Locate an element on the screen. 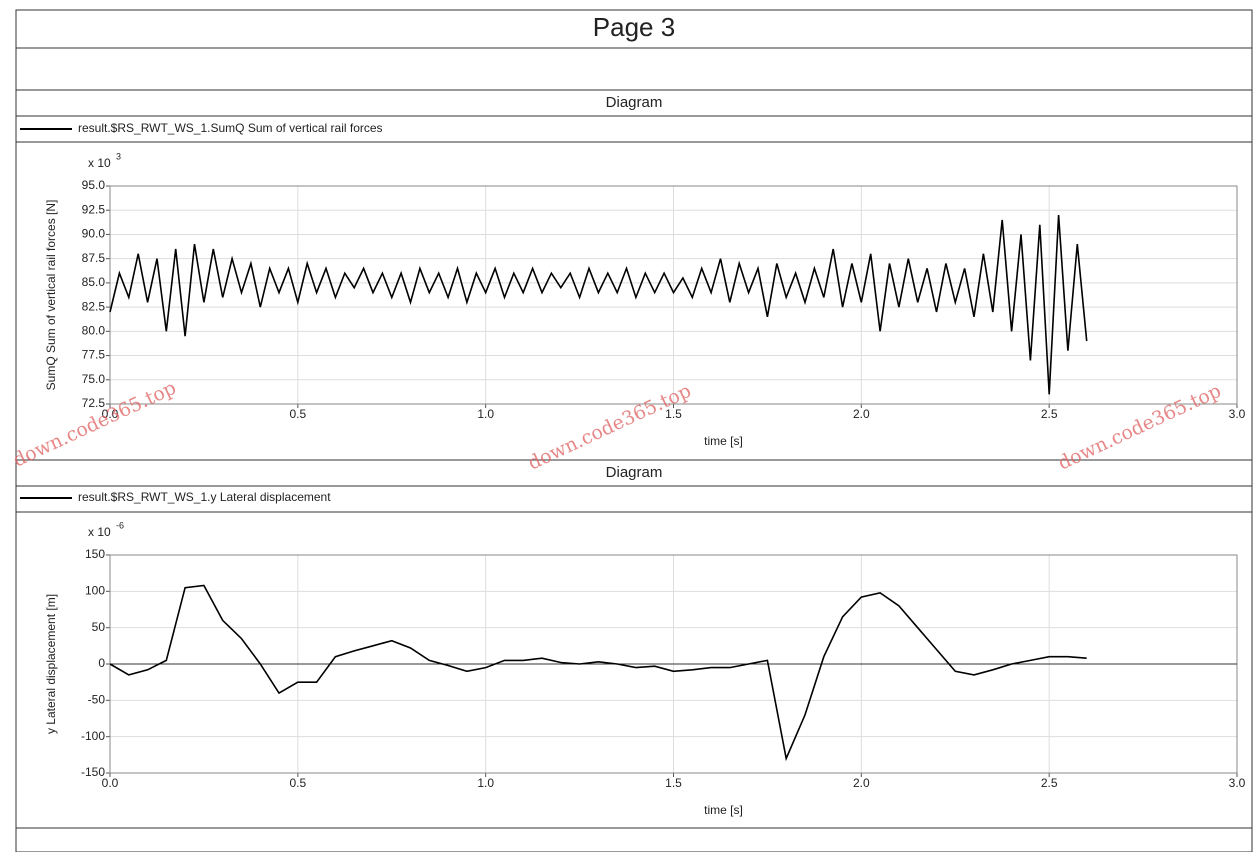 This screenshot has height=852, width=1260. y-tick-label: 80.0 is located at coordinates (94, 331).